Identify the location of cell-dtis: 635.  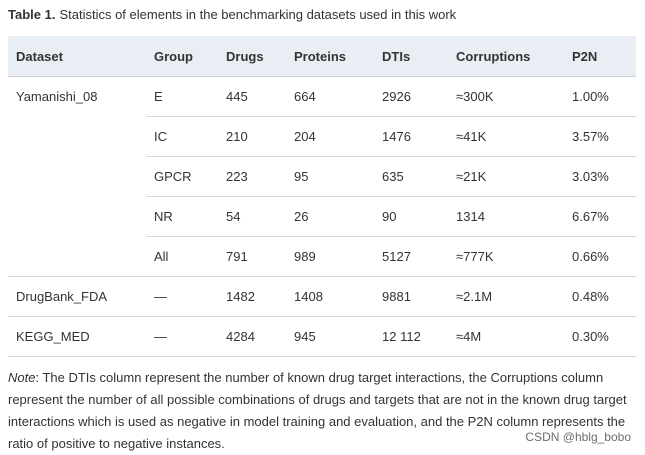
(411, 176).